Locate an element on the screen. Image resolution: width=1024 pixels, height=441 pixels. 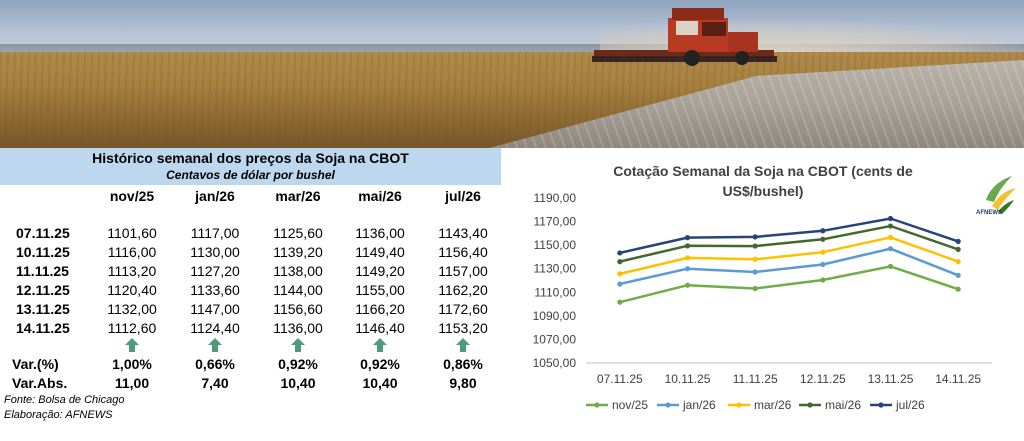
y-tick-label: 1150,00 is located at coordinates (555, 245).